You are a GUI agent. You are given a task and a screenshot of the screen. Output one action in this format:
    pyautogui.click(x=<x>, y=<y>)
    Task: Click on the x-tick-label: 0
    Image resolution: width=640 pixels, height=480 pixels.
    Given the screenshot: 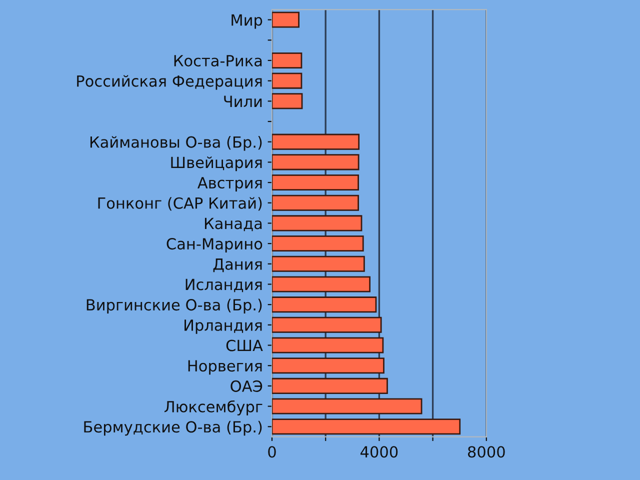 What is the action you would take?
    pyautogui.click(x=272, y=452)
    